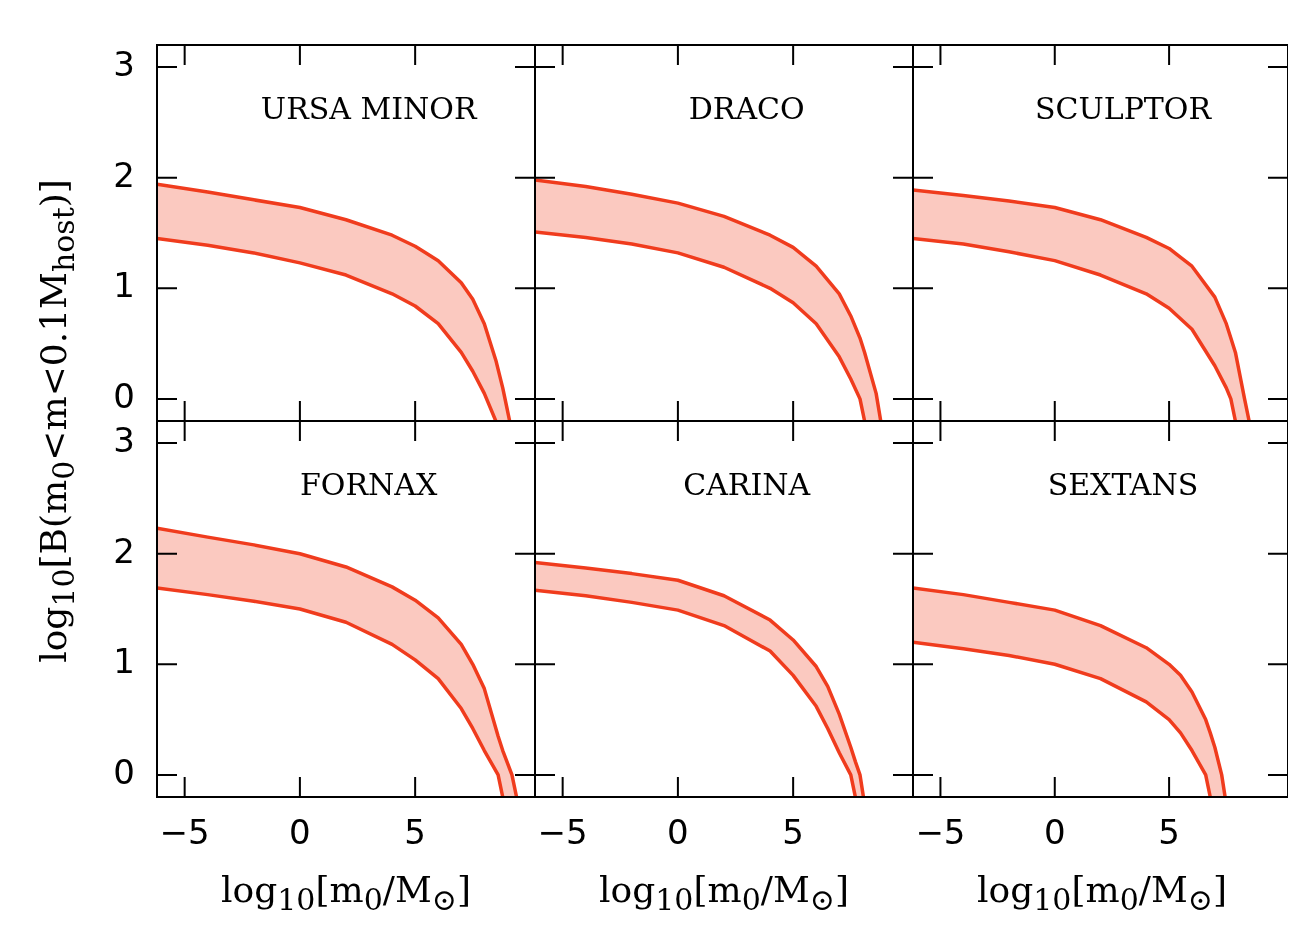  Describe the element at coordinates (1123, 484) in the screenshot. I see `text: SEXTANS` at that location.